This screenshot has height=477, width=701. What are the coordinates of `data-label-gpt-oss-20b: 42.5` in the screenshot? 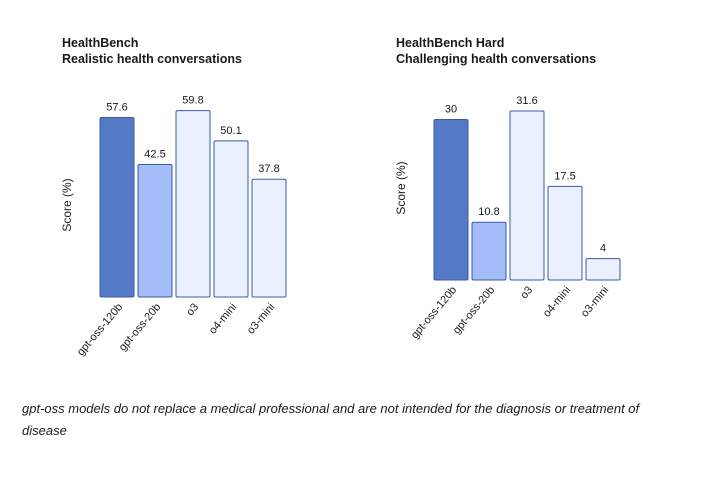 It's located at (154, 155).